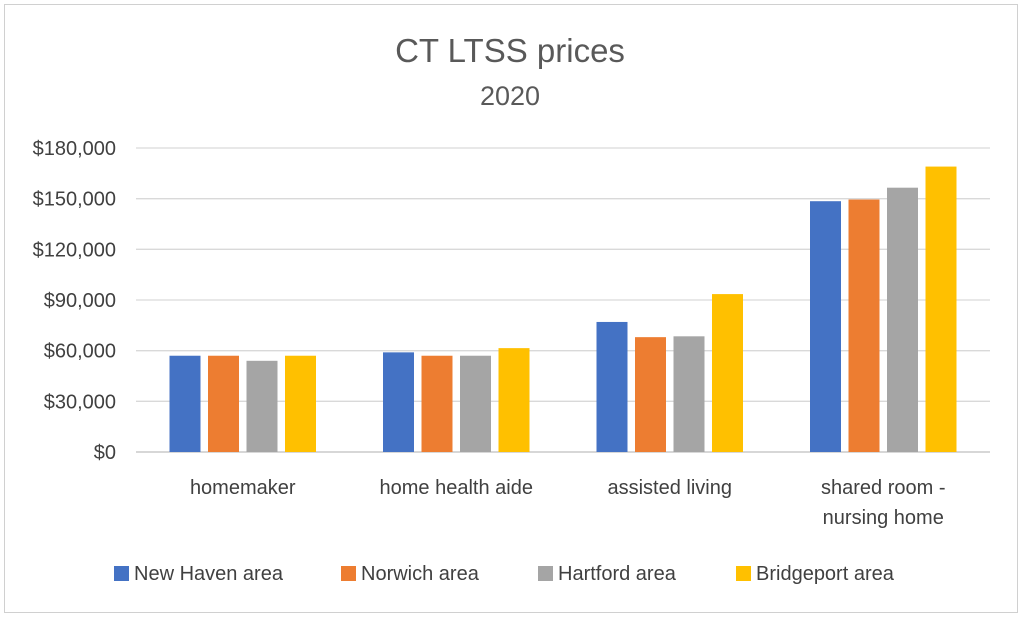  I want to click on legend-label: Hartford area, so click(617, 574).